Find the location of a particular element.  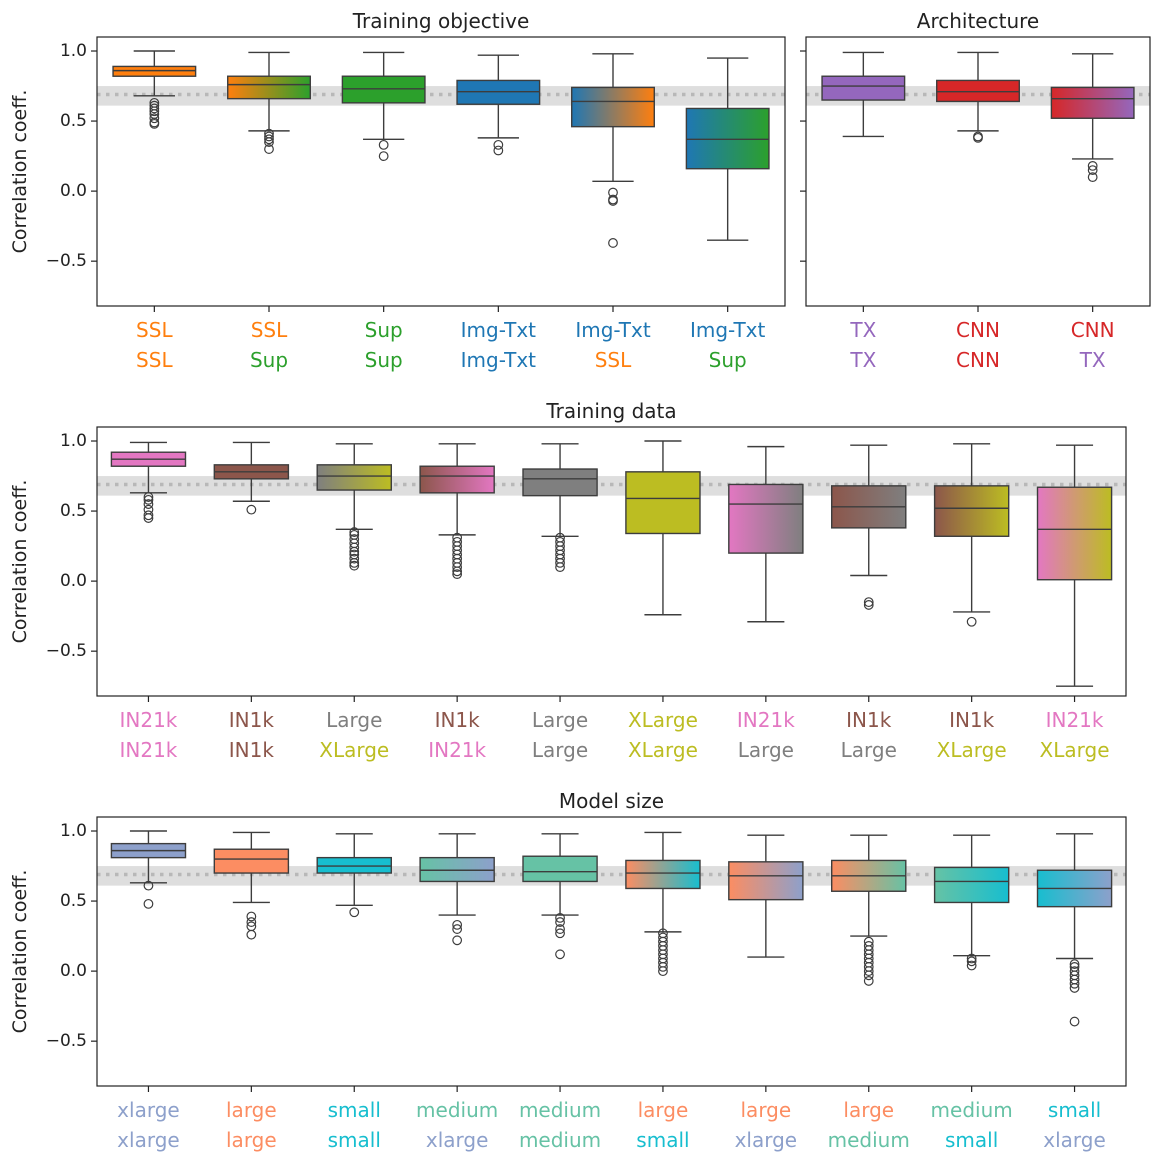

x-tick-label-bottom: small is located at coordinates (354, 1140).